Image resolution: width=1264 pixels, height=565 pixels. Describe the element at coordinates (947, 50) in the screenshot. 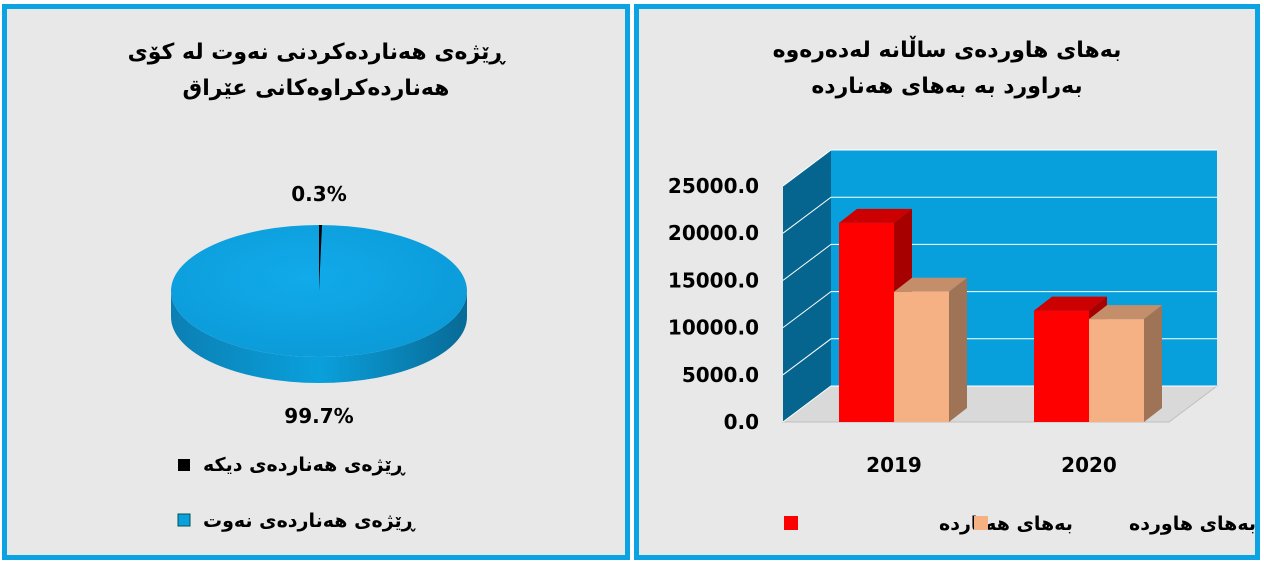

I see `bar-title-line-1: بەهای هاوردەی ساڵانە لەدەرەوە` at that location.